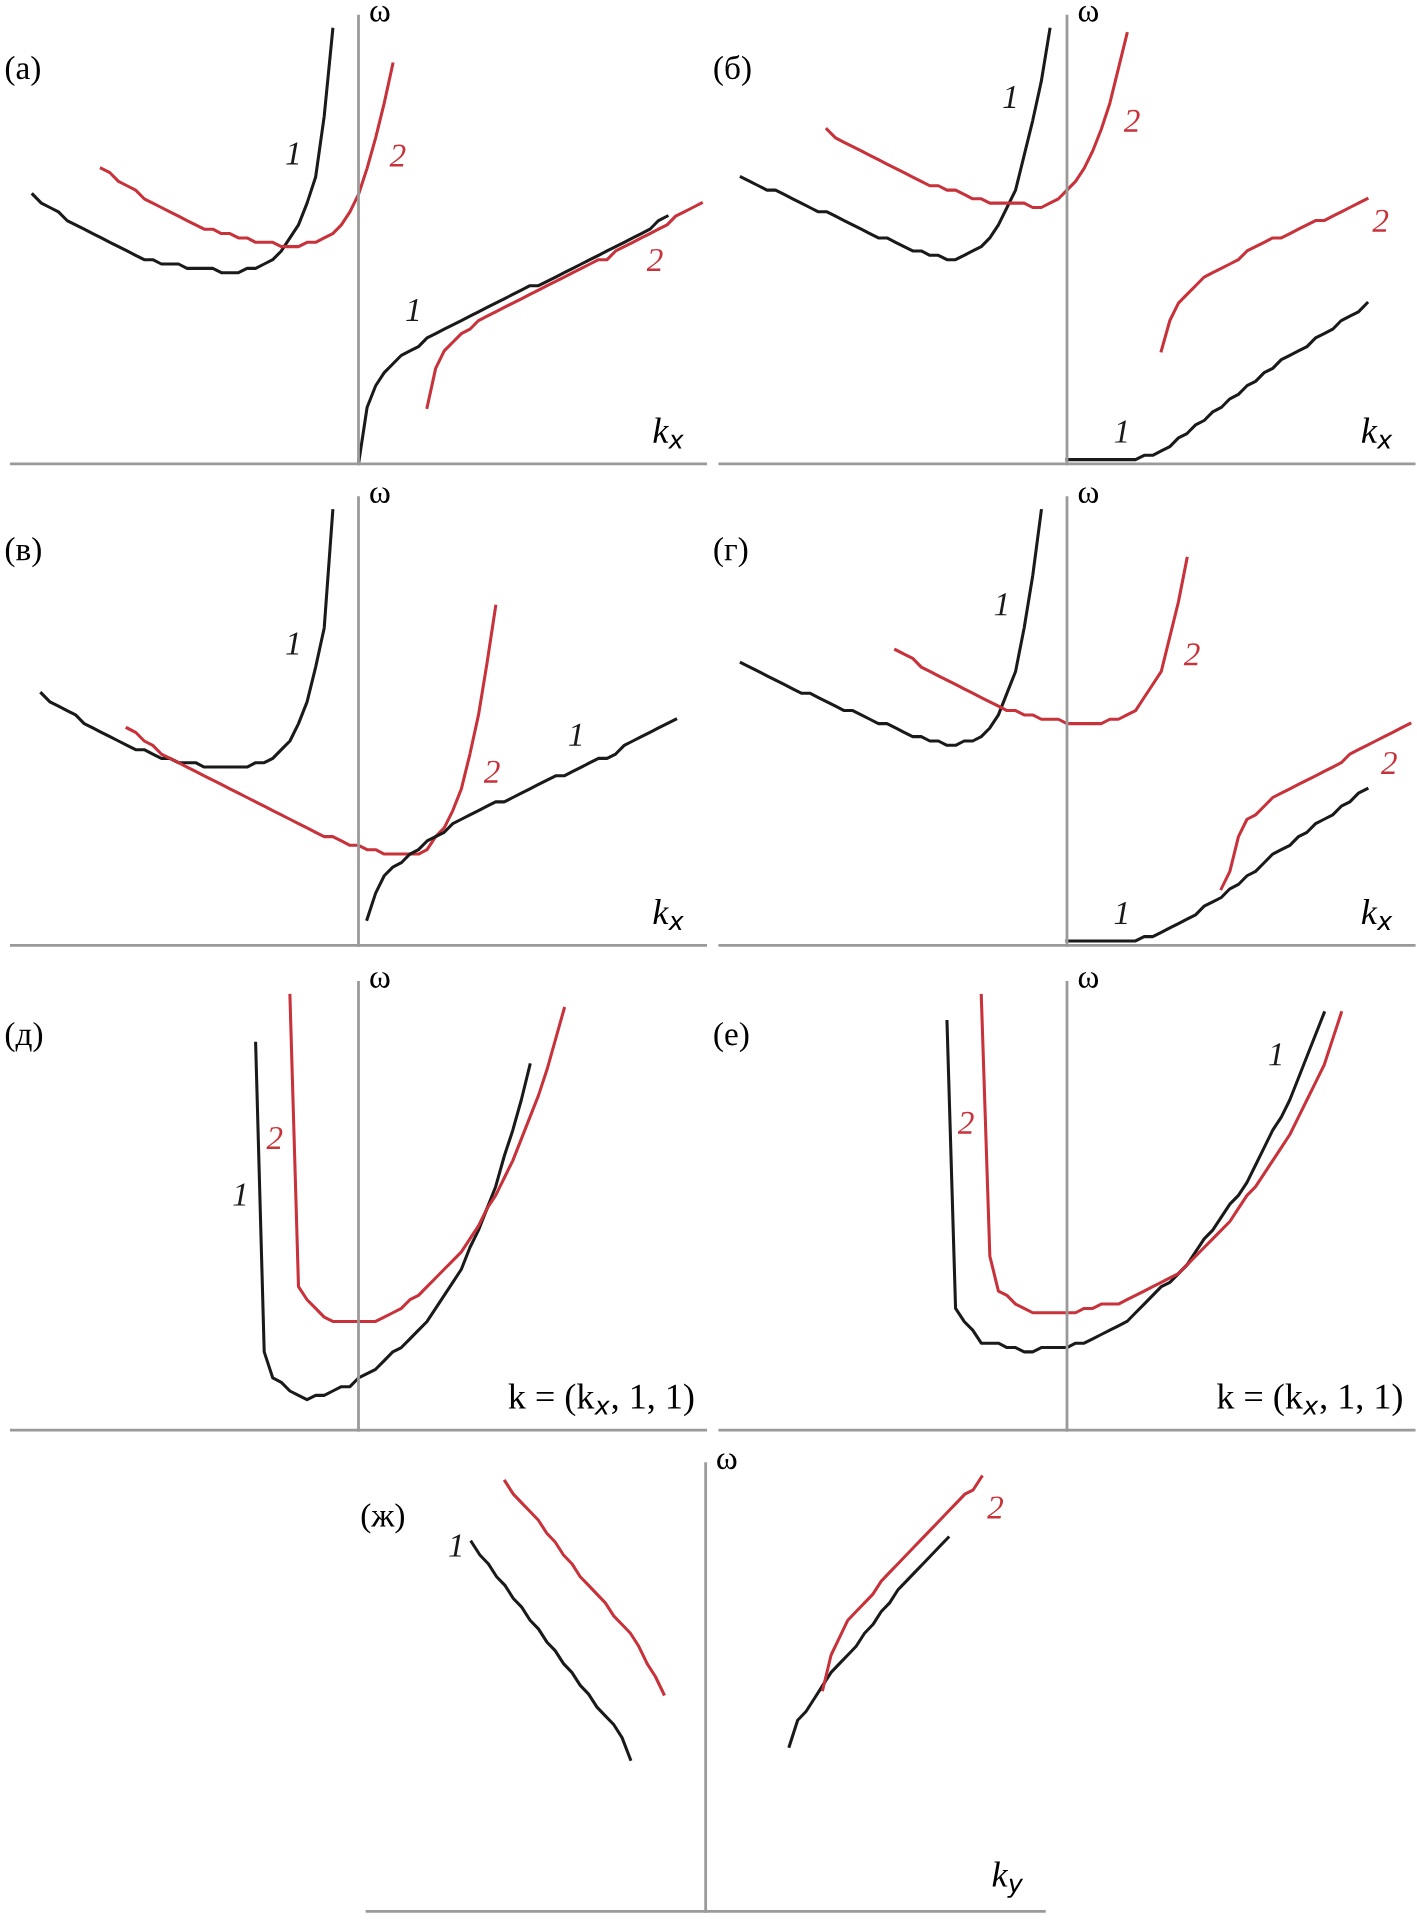 This screenshot has height=1930, width=1417. What do you see at coordinates (731, 1037) in the screenshot?
I see `text: (е)` at bounding box center [731, 1037].